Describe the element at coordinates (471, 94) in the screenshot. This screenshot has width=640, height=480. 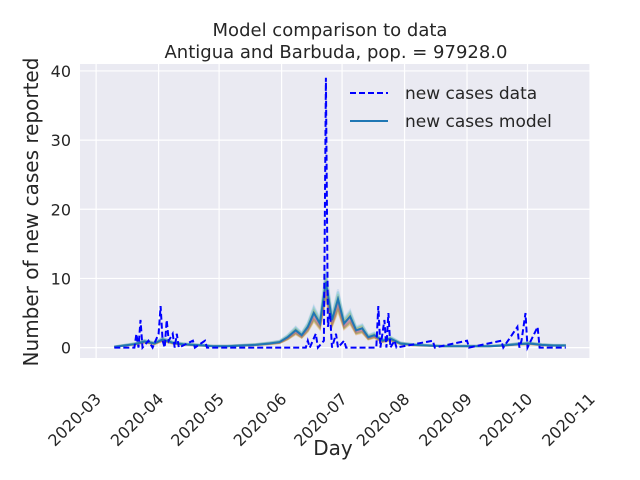
I see `legend-label-data: new cases data` at that location.